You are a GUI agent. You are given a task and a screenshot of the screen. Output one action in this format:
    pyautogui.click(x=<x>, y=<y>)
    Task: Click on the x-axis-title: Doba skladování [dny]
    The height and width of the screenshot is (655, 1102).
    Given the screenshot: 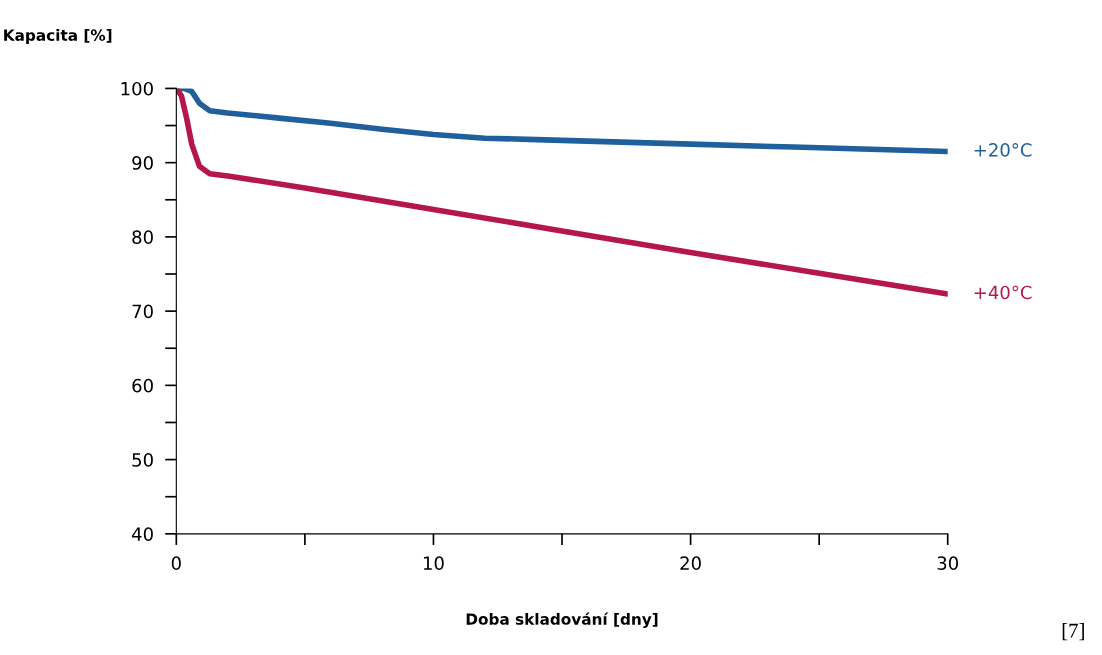 What is the action you would take?
    pyautogui.click(x=562, y=620)
    